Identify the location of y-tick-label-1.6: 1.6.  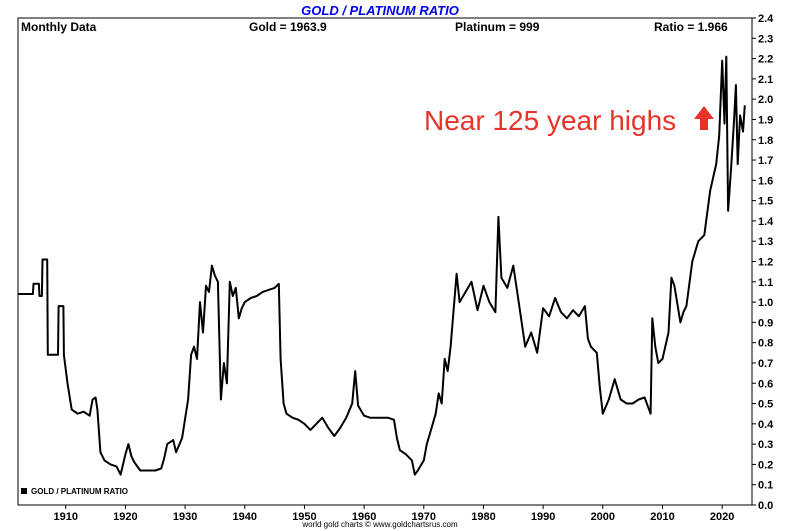
(765, 181).